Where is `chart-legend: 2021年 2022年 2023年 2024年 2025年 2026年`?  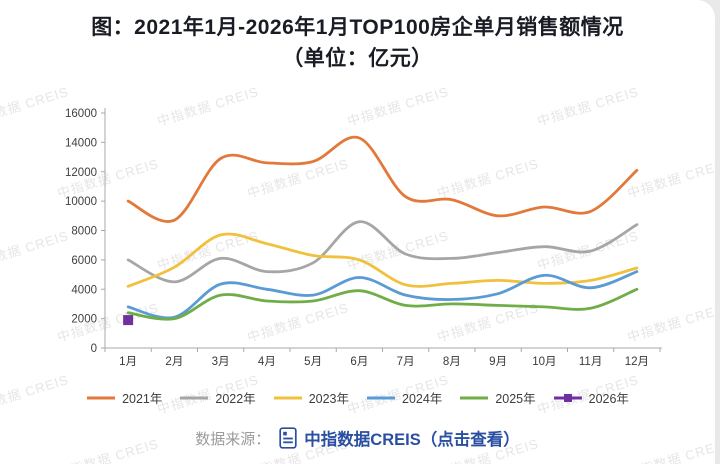 chart-legend: 2021年 2022年 2023年 2024年 2025年 2026年 is located at coordinates (357, 397).